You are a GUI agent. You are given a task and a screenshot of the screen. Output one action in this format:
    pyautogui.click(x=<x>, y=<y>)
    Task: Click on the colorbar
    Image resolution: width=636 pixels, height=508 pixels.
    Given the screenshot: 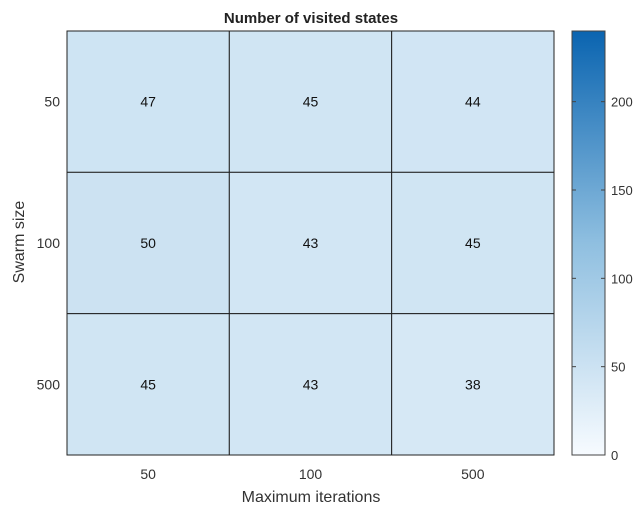 What is the action you would take?
    pyautogui.click(x=588, y=243)
    